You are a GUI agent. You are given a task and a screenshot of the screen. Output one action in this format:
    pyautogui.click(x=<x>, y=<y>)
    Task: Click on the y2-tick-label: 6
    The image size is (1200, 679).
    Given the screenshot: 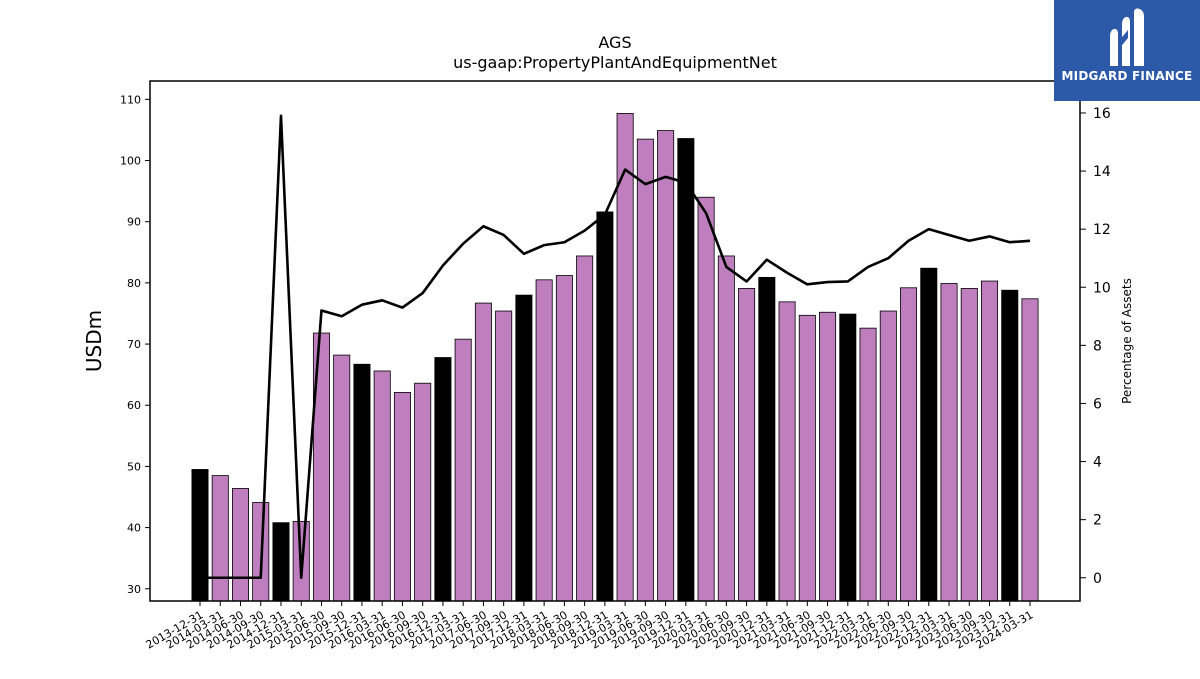 What is the action you would take?
    pyautogui.click(x=1097, y=404)
    